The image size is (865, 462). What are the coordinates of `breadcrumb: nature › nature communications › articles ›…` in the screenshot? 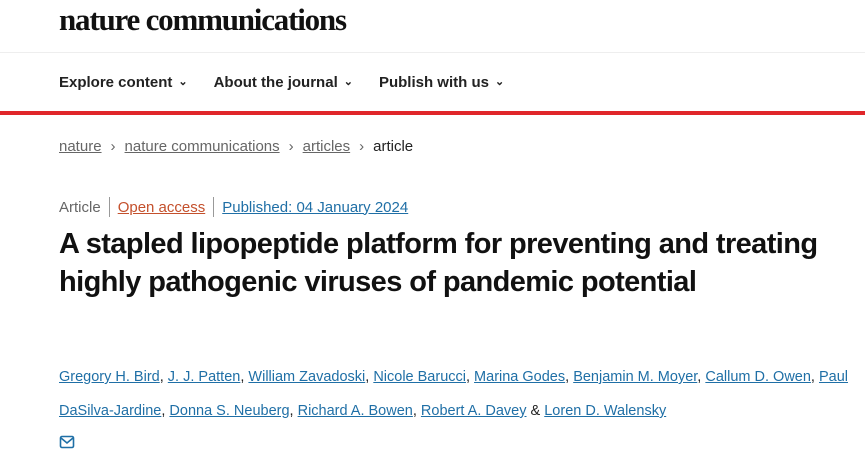 It's located at (236, 146).